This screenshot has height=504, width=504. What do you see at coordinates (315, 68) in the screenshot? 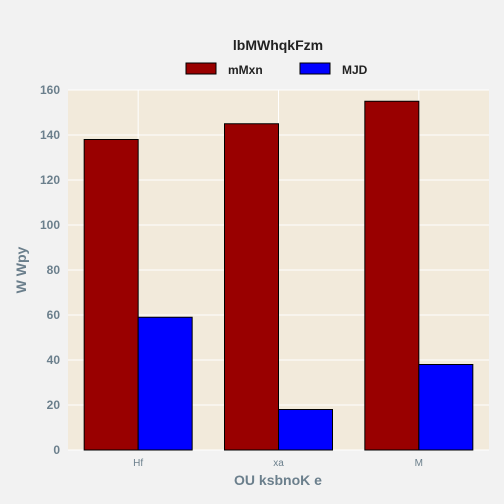
I see `legend-swatch-MJD` at bounding box center [315, 68].